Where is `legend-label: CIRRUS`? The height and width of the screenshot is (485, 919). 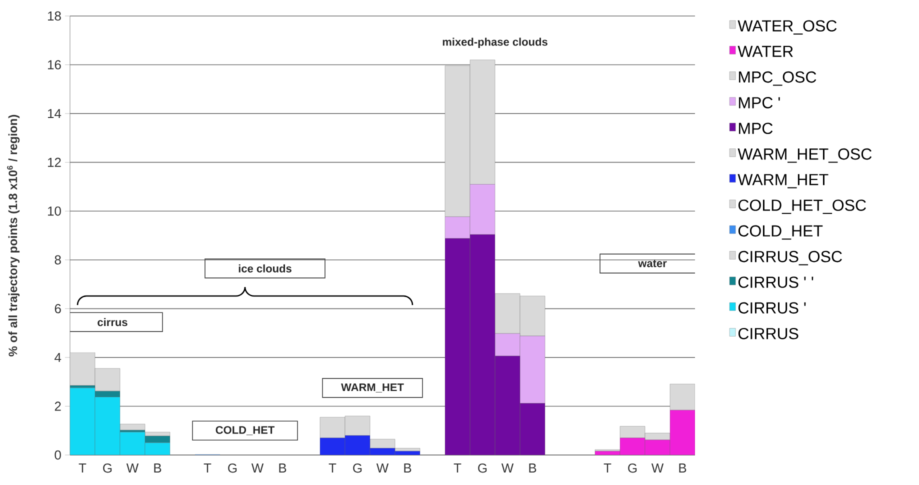 legend-label: CIRRUS is located at coordinates (768, 334).